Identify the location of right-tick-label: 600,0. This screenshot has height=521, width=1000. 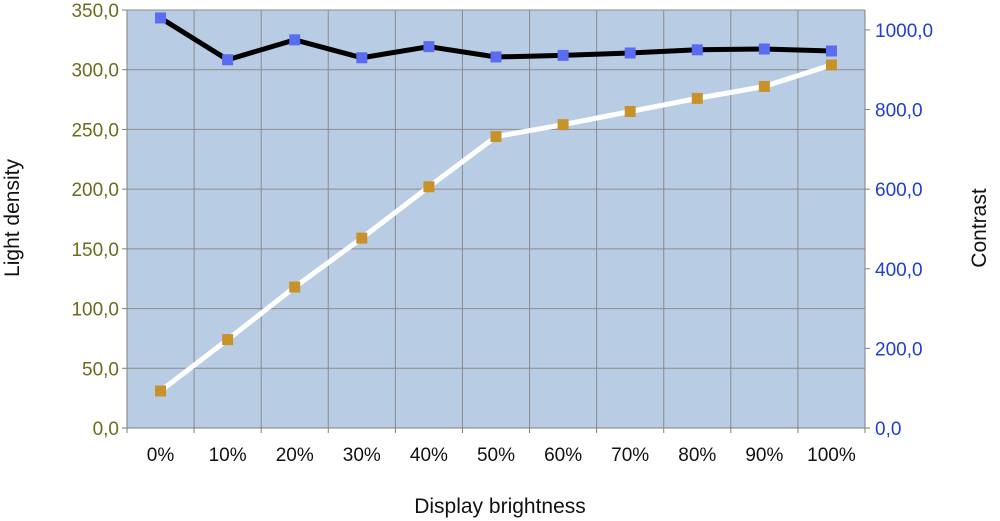
(899, 190).